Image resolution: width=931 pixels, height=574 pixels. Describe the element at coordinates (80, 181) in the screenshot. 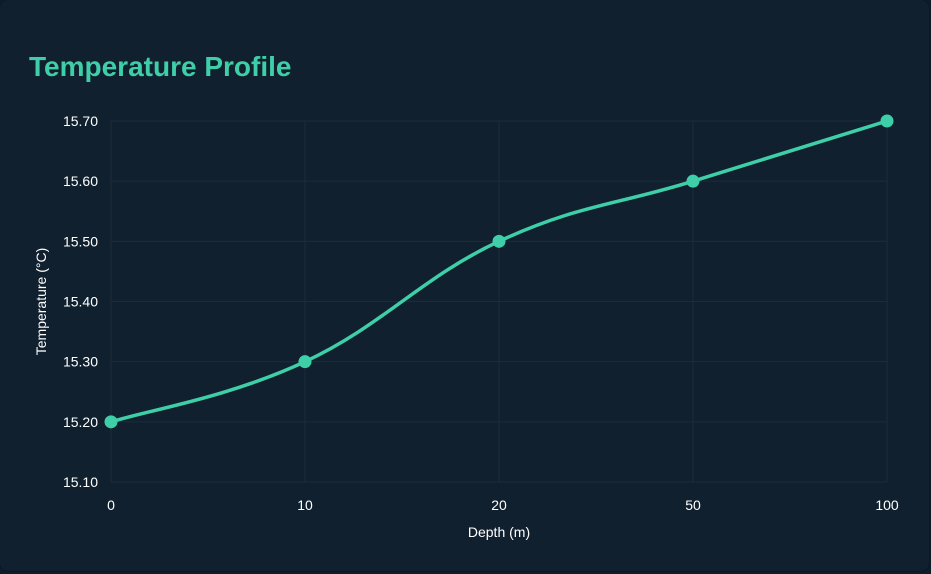

I see `y-tick-label: 15.60` at that location.